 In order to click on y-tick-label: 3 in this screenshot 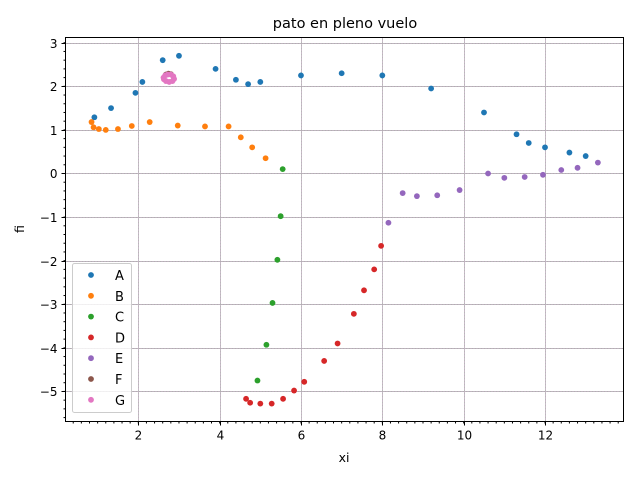, I will do `click(54, 44)`.